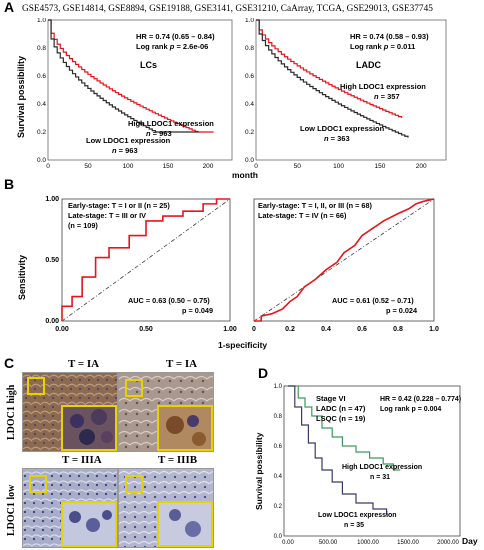 This screenshot has width=484, height=550. What do you see at coordinates (41, 132) in the screenshot?
I see `km-lcs-ytick: 0.2` at bounding box center [41, 132].